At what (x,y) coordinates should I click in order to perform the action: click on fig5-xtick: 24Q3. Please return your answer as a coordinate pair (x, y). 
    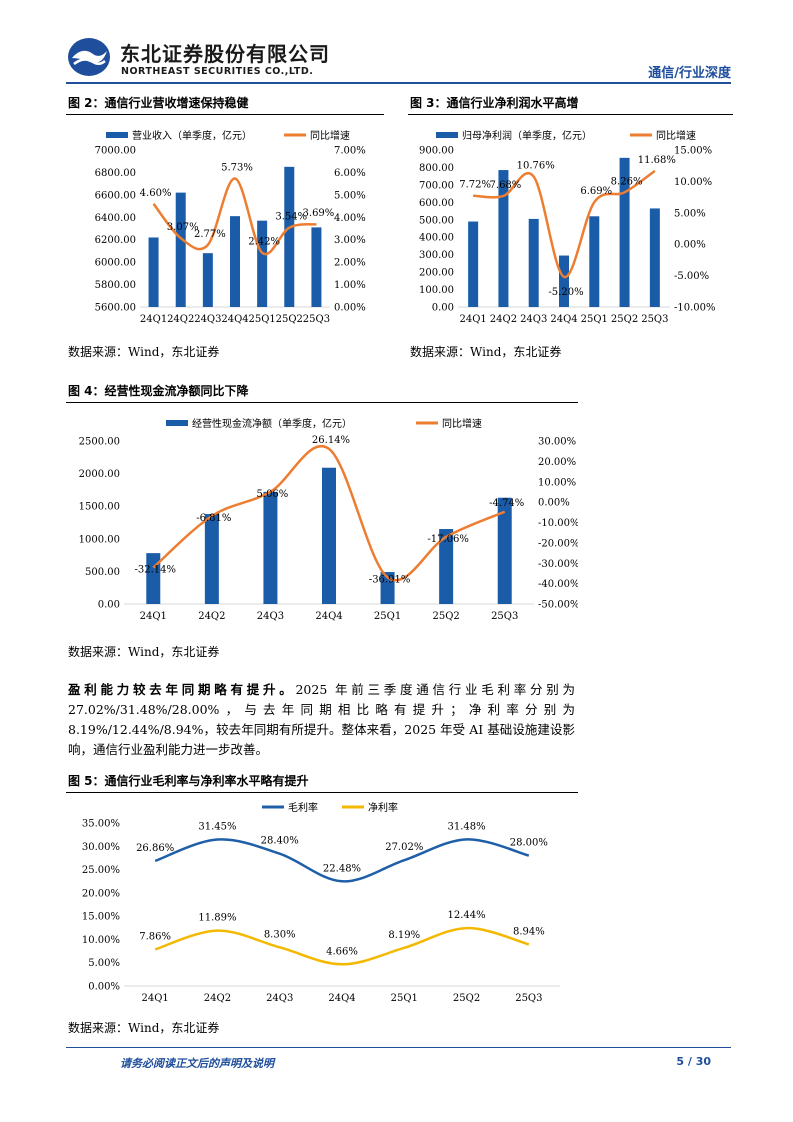
    Looking at the image, I should click on (279, 998).